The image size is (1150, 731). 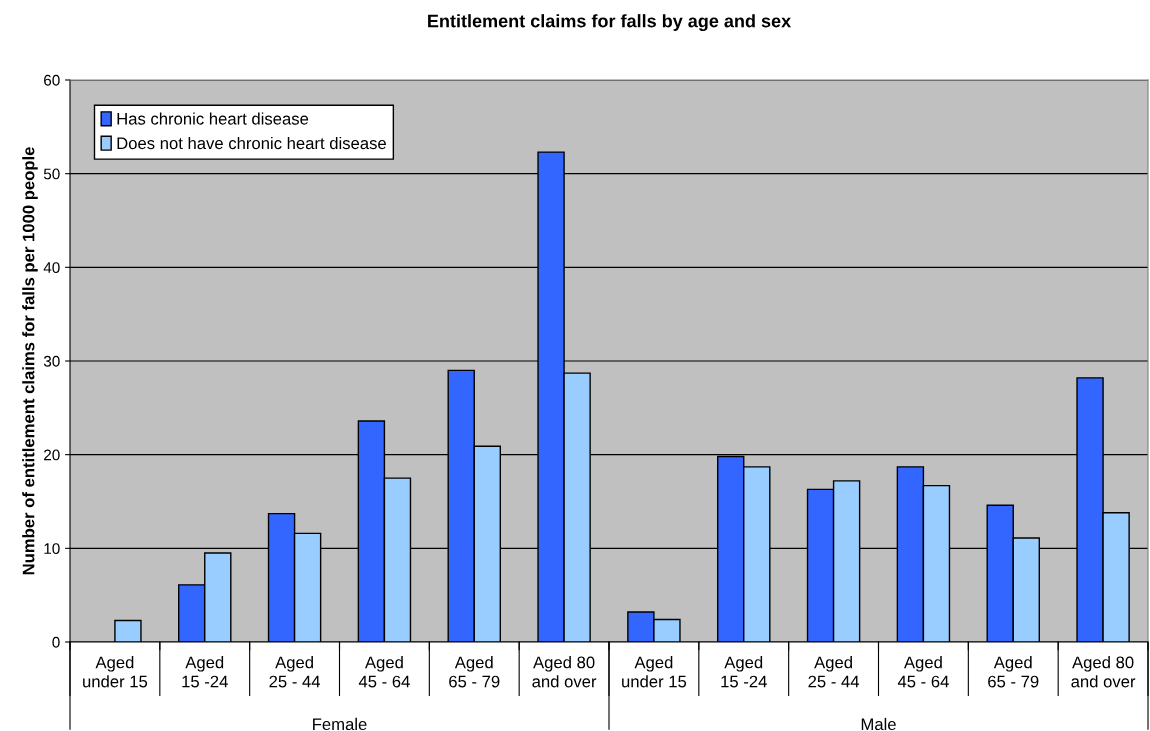 What do you see at coordinates (251, 143) in the screenshot?
I see `legend-label: Does not have chronic heart disease` at bounding box center [251, 143].